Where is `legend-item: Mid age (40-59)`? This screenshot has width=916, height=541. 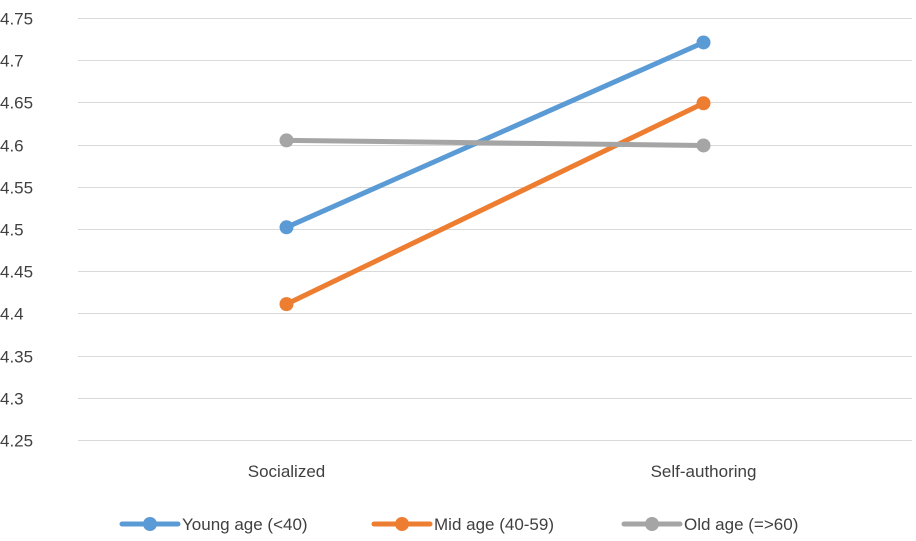
legend-item: Mid age (40-59) is located at coordinates (462, 524).